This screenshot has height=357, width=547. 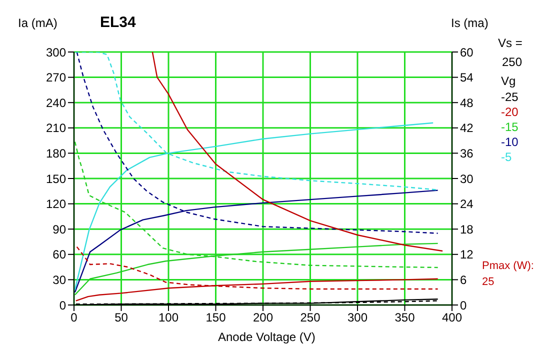 I want to click on x-tick-label: 50, so click(x=121, y=317).